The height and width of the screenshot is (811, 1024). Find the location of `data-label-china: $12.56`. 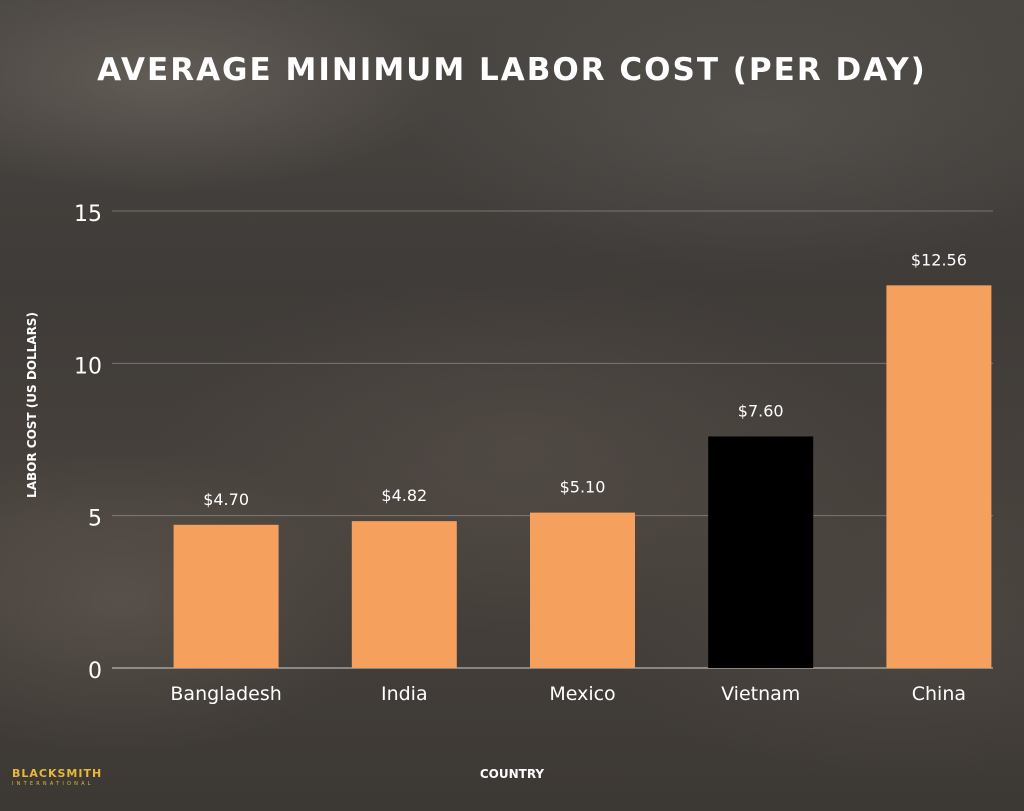

data-label-china: $12.56 is located at coordinates (939, 259).